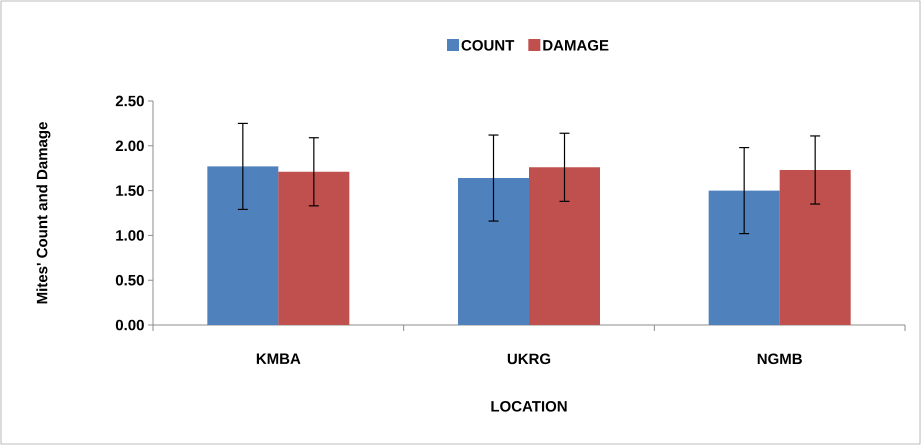 The width and height of the screenshot is (921, 445). What do you see at coordinates (780, 359) in the screenshot?
I see `x-tick-label: NGMB` at bounding box center [780, 359].